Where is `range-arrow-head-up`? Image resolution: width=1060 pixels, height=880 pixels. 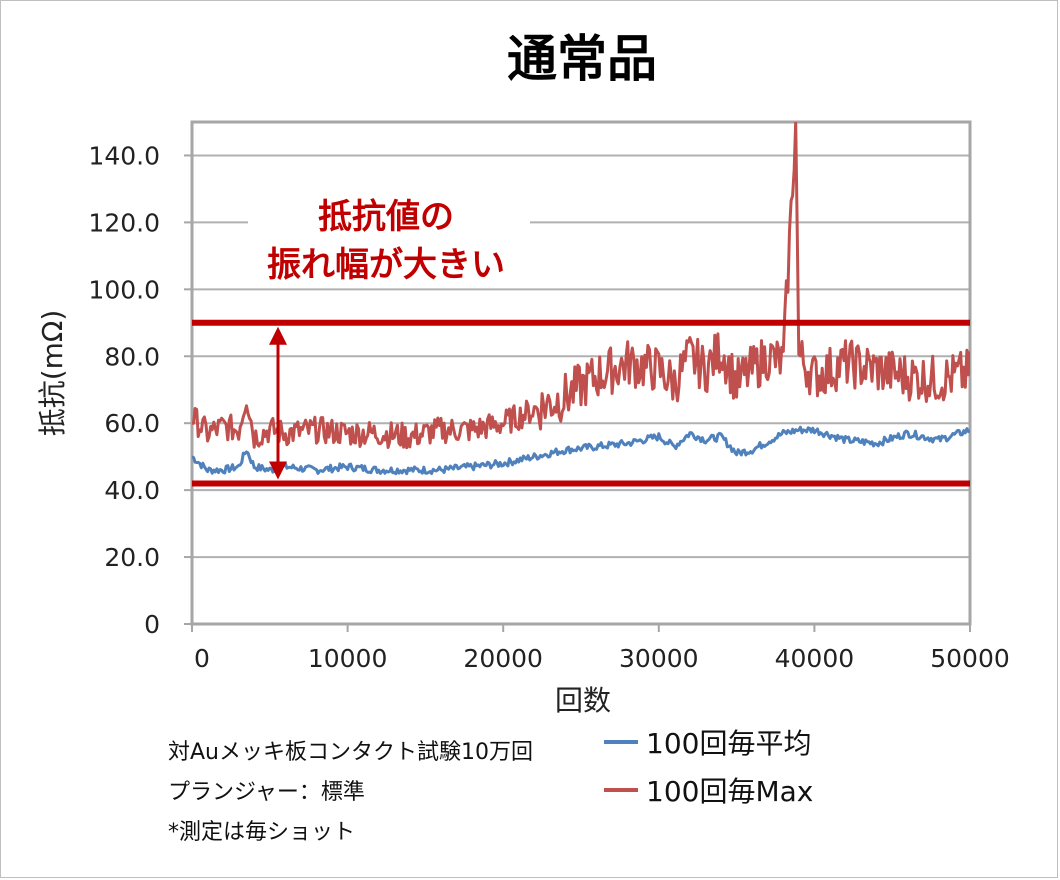
range-arrow-head-up is located at coordinates (278, 335).